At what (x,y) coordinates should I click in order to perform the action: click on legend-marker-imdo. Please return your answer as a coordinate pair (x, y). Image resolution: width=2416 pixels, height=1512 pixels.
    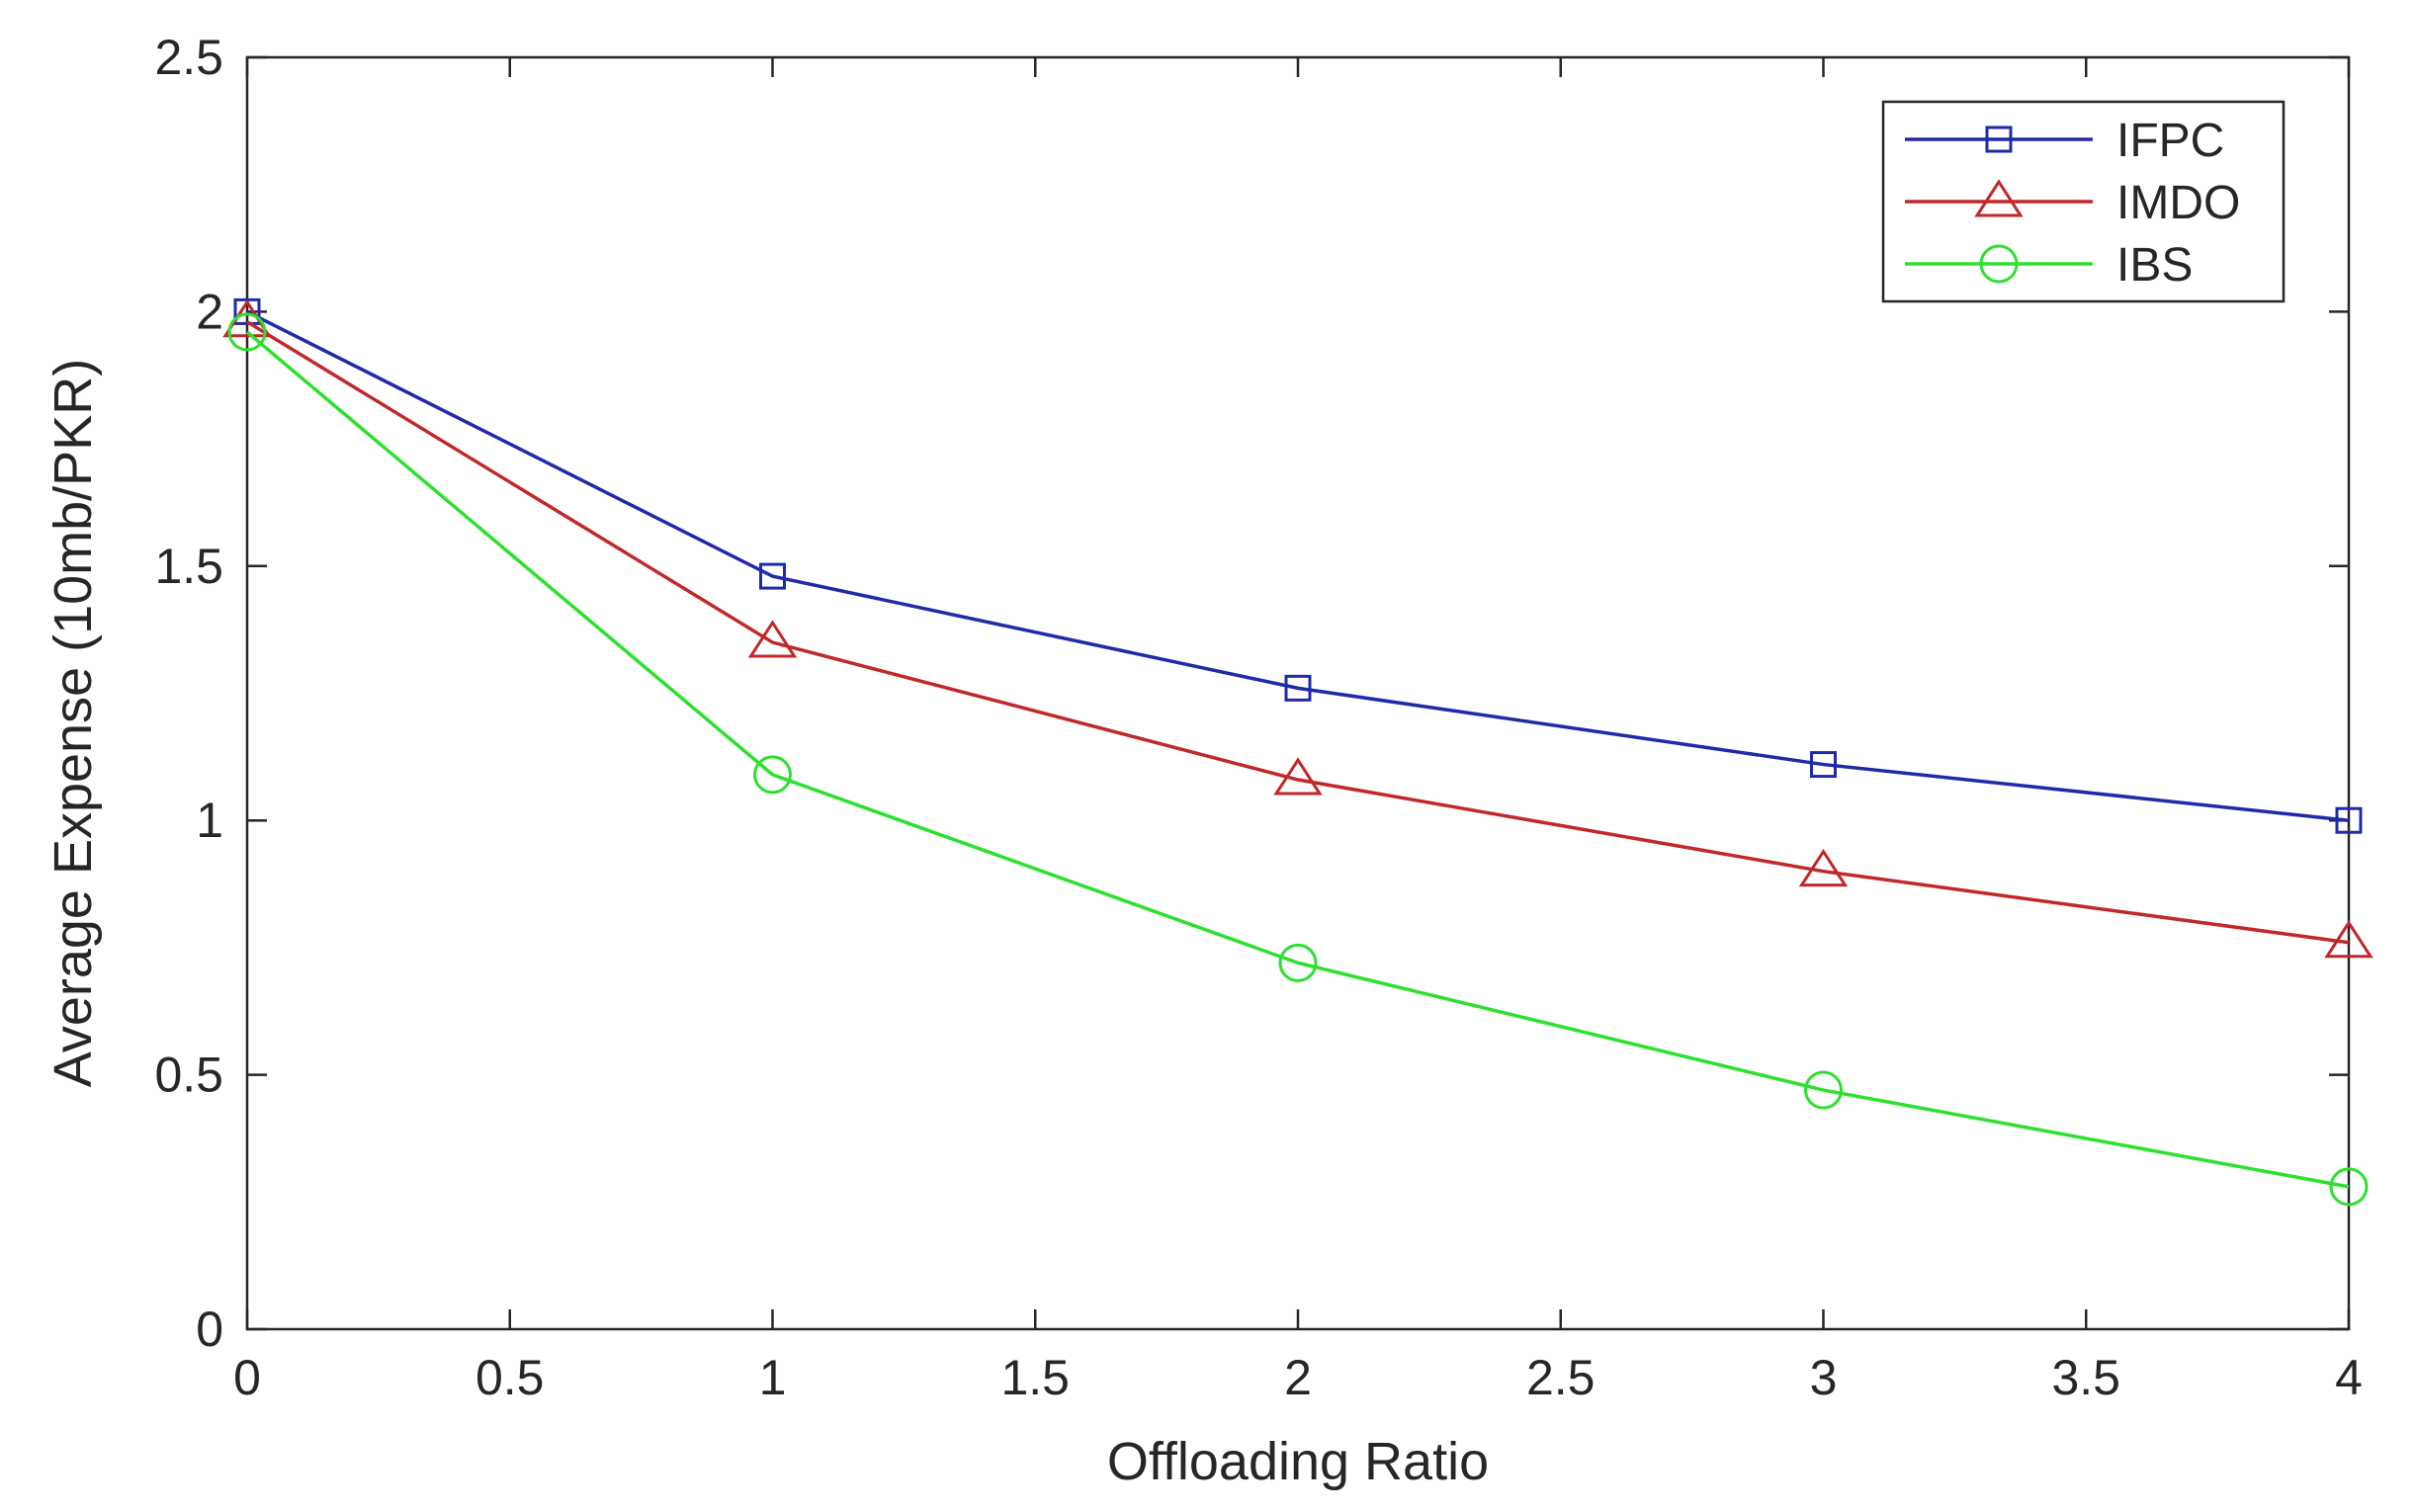
    Looking at the image, I should click on (1999, 198).